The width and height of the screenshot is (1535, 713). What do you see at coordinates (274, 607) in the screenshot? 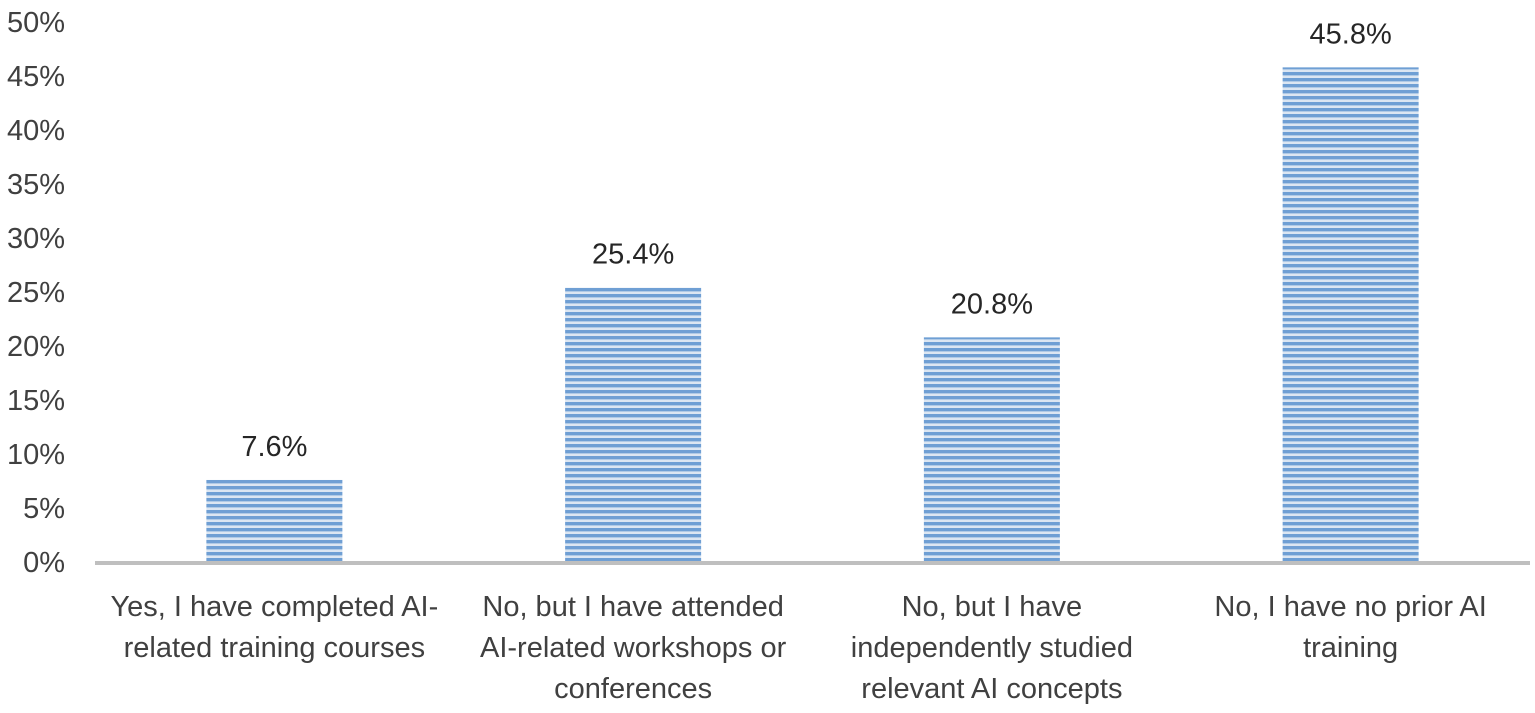
I see `x-category-label-line: Yes, I have completed AI-` at bounding box center [274, 607].